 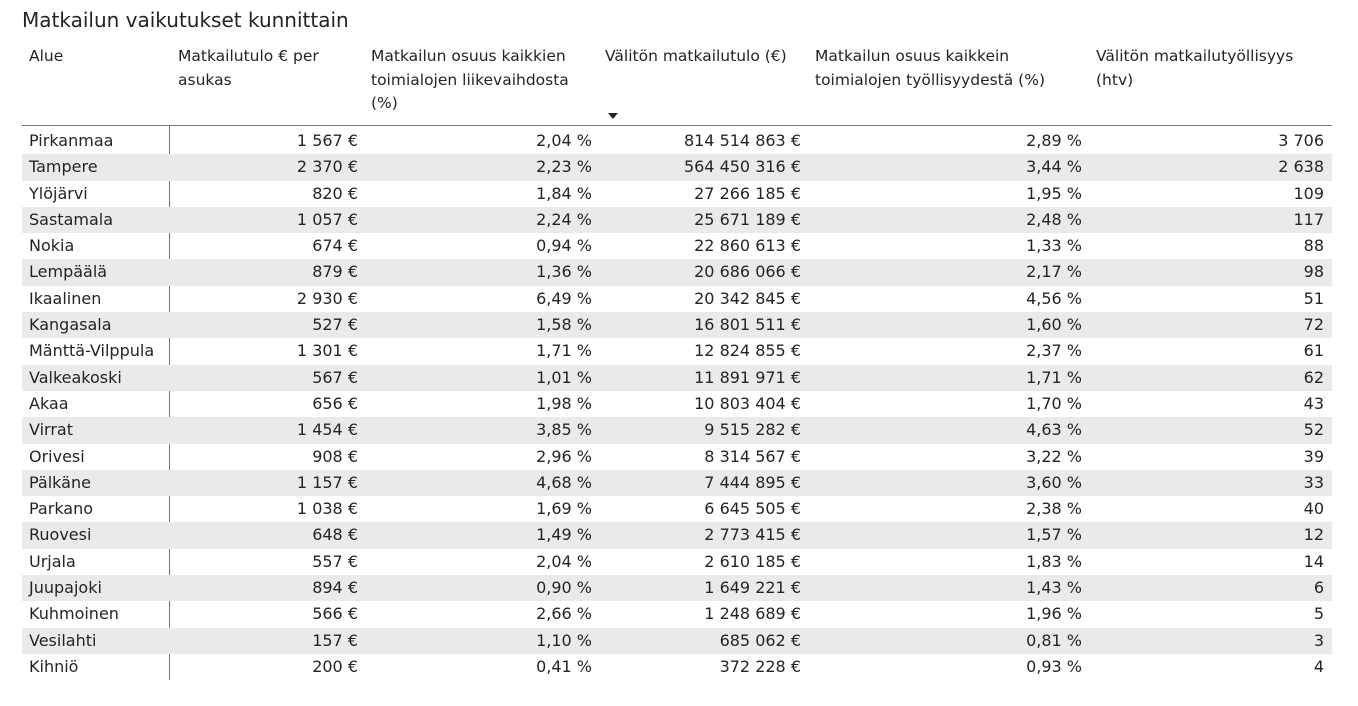 What do you see at coordinates (1313, 246) in the screenshot?
I see `cell-matkailutyollisyys: 88` at bounding box center [1313, 246].